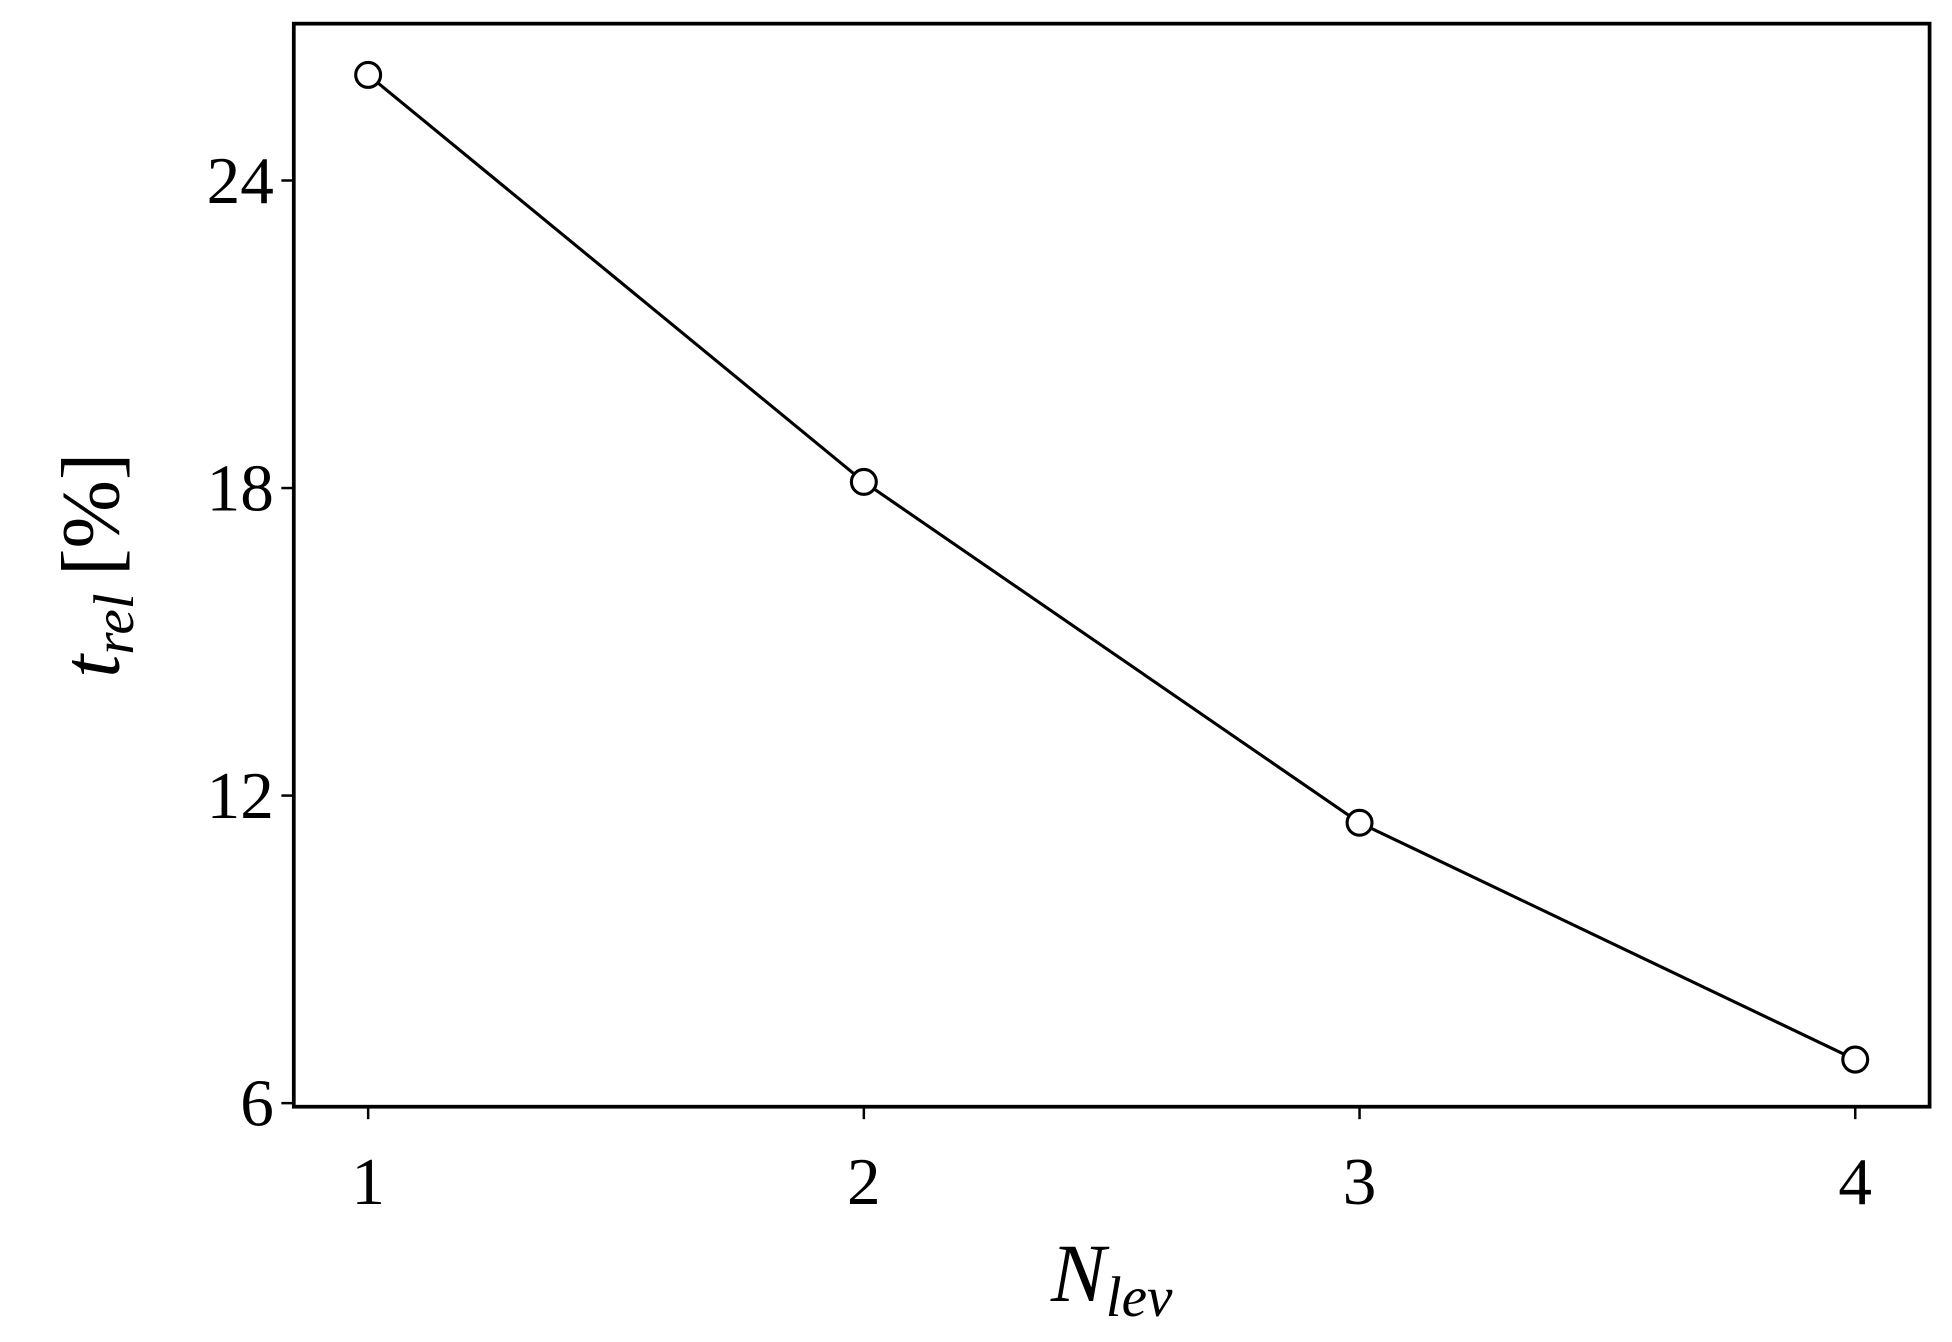 This screenshot has width=1952, height=1342. I want to click on x-label-sub: lev, so click(1139, 1297).